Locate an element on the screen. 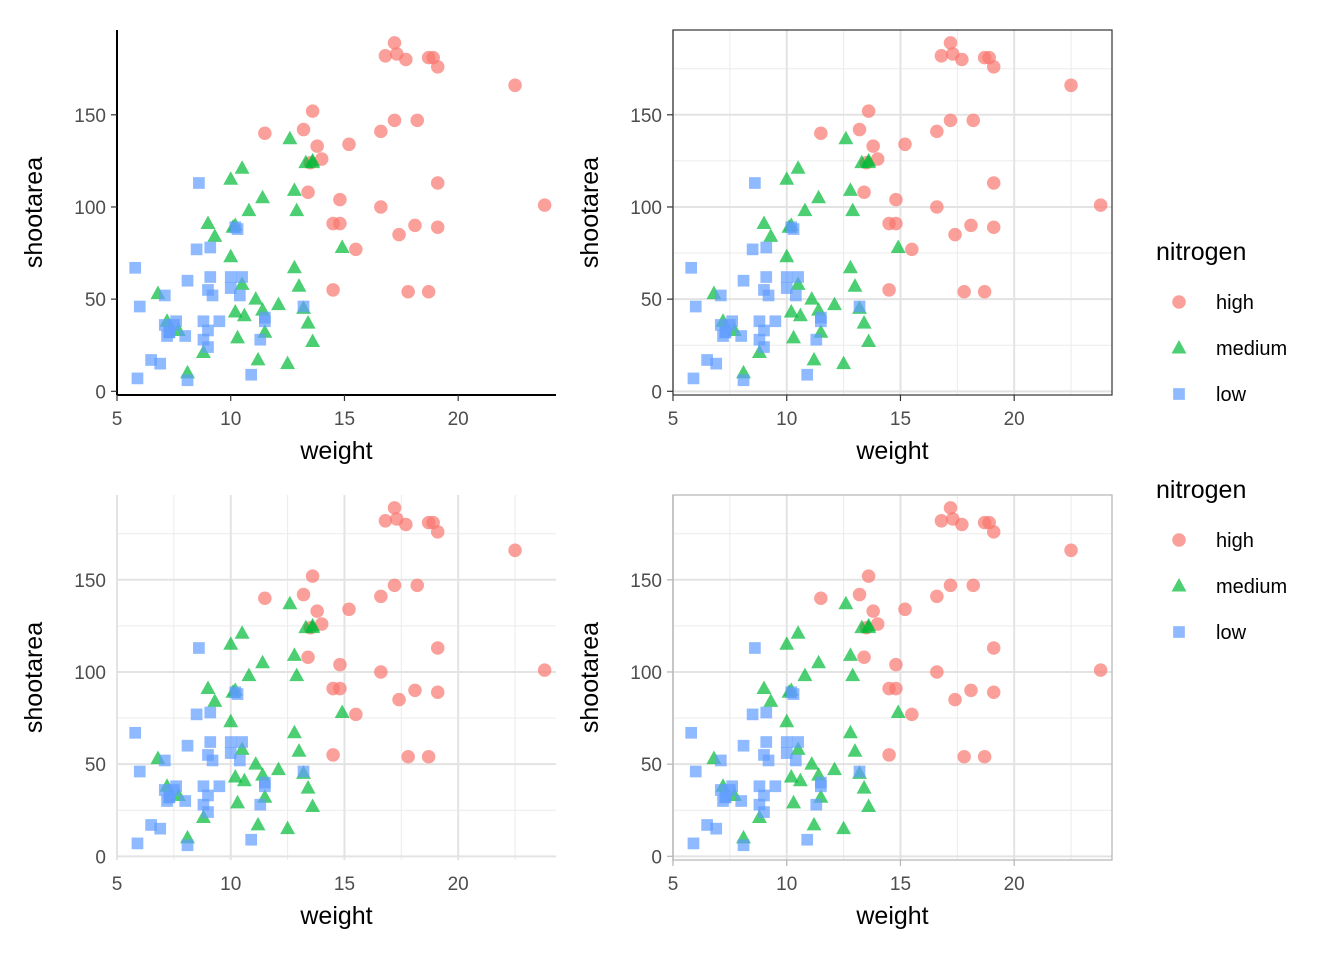  x-tick-label: 10 is located at coordinates (786, 884).